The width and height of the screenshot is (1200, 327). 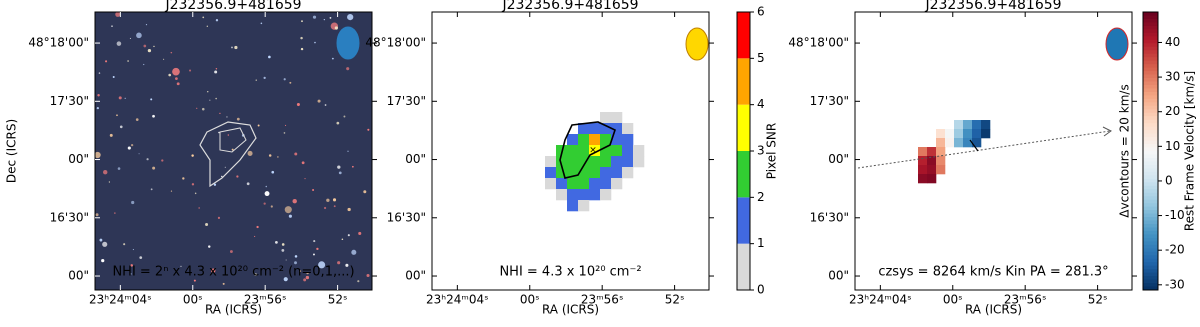 What do you see at coordinates (761, 58) in the screenshot?
I see `colorbar-tick-label: 5` at bounding box center [761, 58].